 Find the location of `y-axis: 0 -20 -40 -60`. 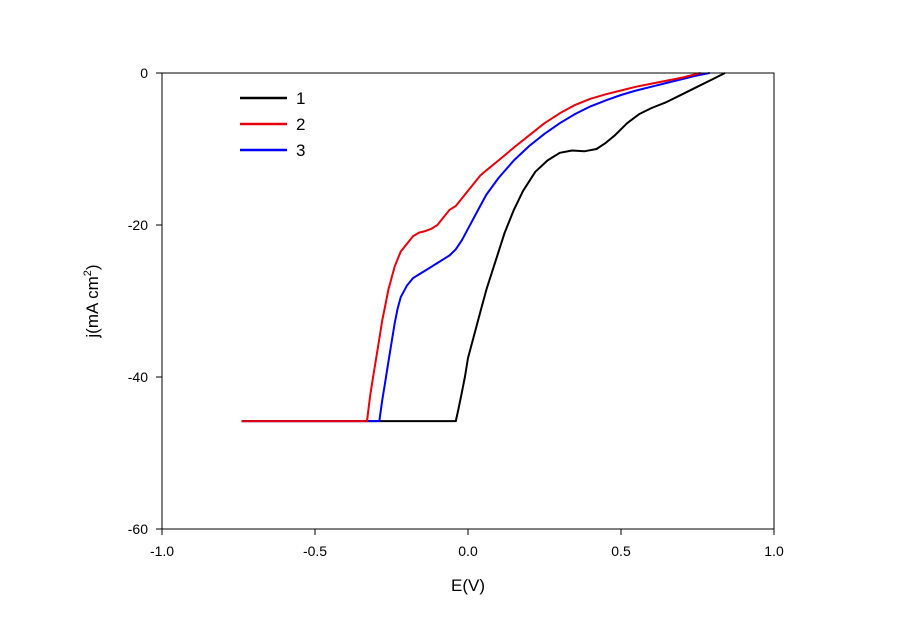

y-axis: 0 -20 -40 -60 is located at coordinates (145, 301).